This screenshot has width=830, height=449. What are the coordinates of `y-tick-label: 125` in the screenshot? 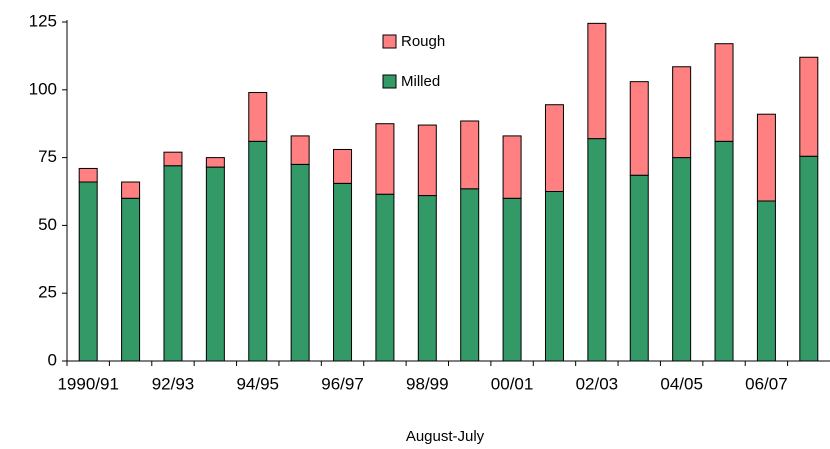 It's located at (43, 20).